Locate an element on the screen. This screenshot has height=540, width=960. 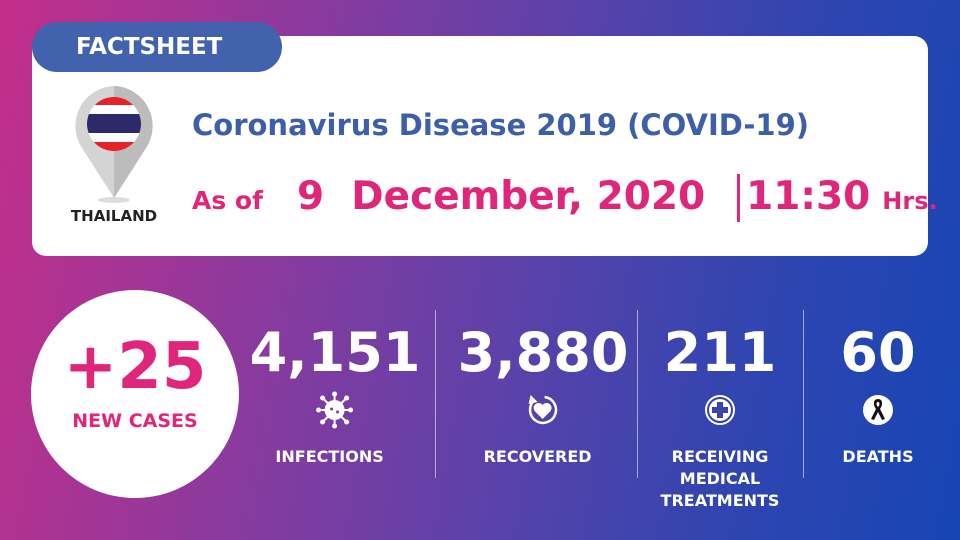
stat-label: RECEIVING MEDICAL TREATMENTS is located at coordinates (720, 478).